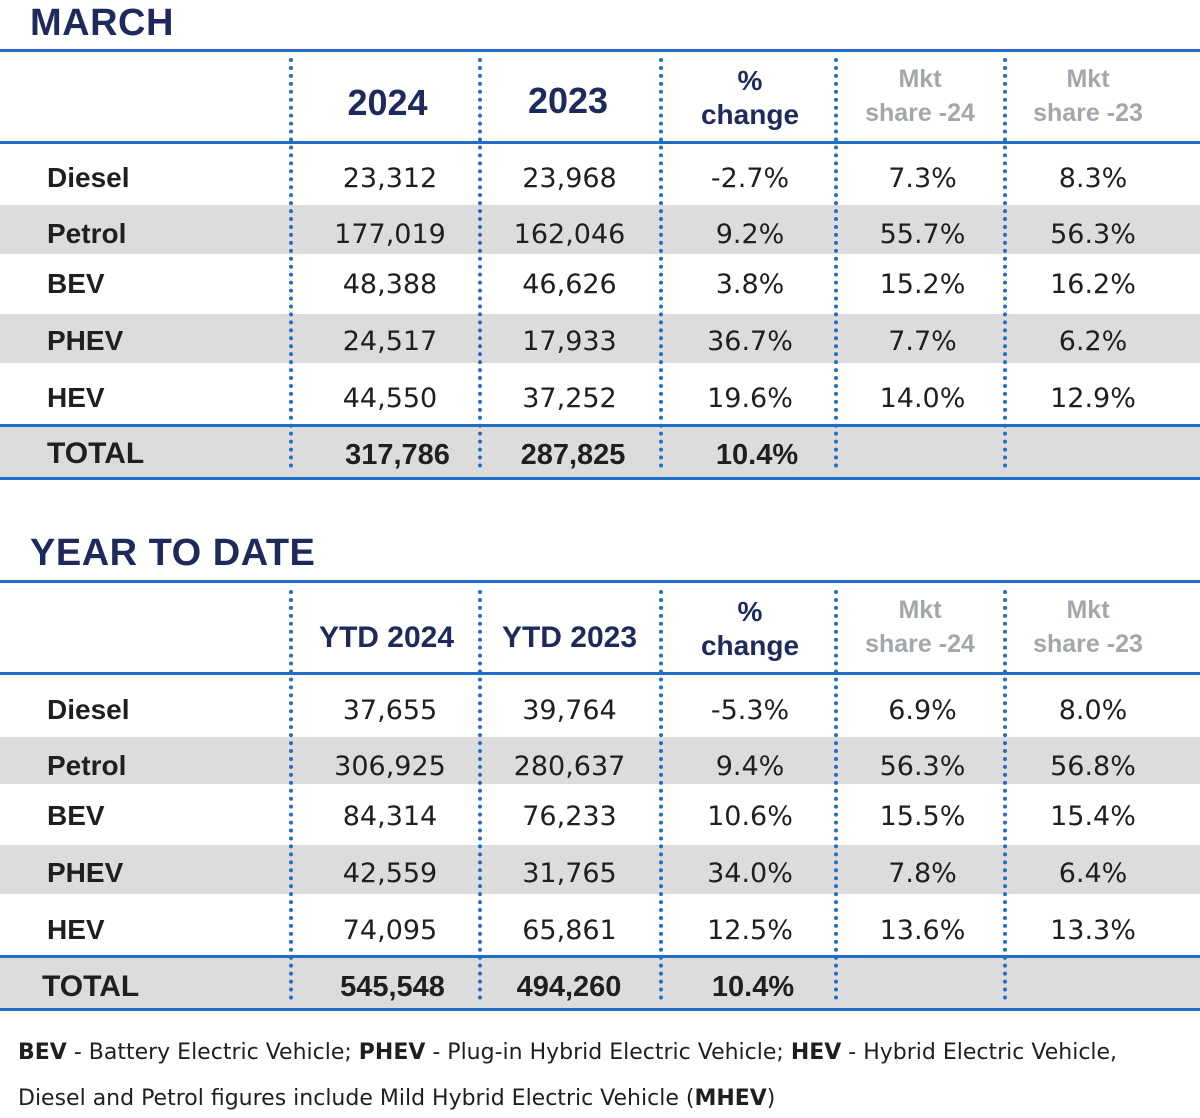  Describe the element at coordinates (922, 930) in the screenshot. I see `ytd-cell-hev-mkt24: 13.6%` at that location.